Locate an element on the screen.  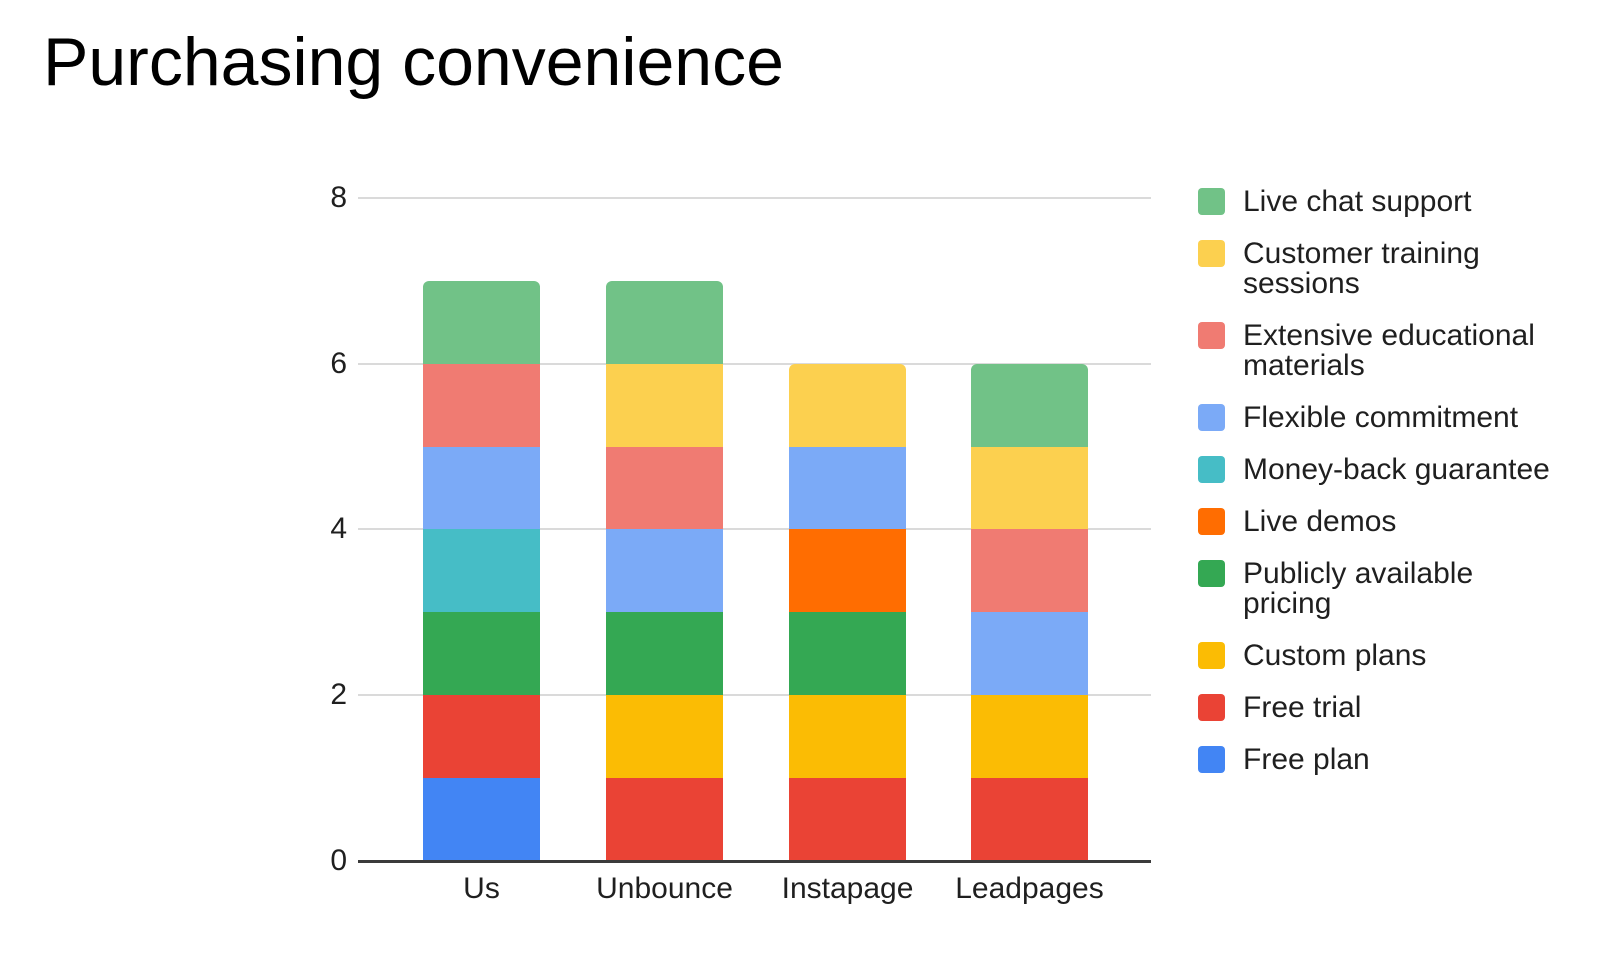
legend-item-flexible-commitment: Flexible commitment is located at coordinates (1380, 418).